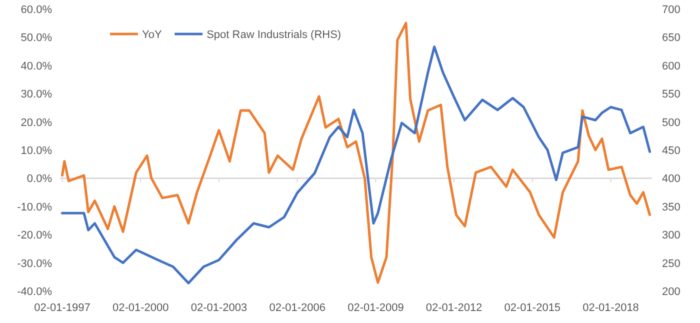 Image resolution: width=700 pixels, height=323 pixels. Describe the element at coordinates (671, 38) in the screenshot. I see `y2-tick-label: 650` at that location.